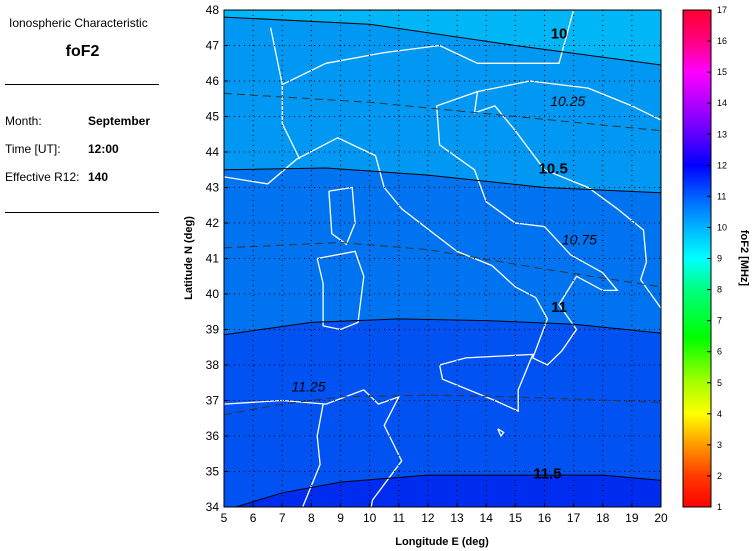  I want to click on y-tick-label: 43, so click(213, 188).